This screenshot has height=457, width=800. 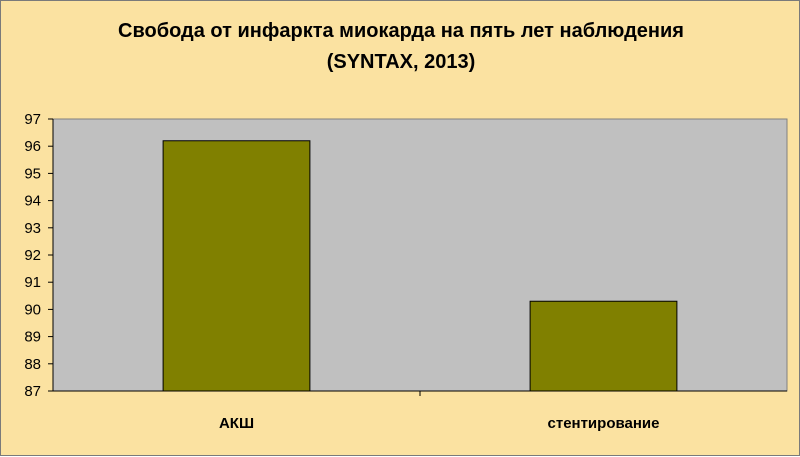 I want to click on y-tick-label: 90, so click(x=32, y=309).